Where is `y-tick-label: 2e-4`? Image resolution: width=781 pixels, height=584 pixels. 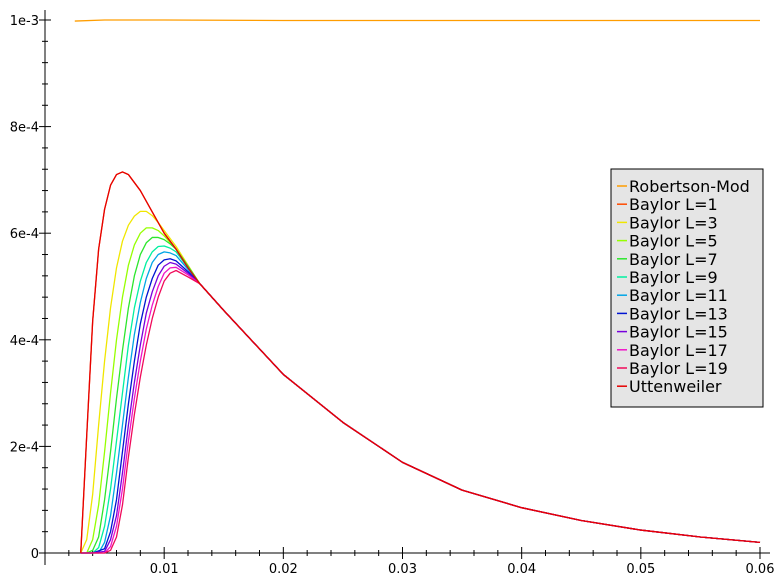 y-tick-label: 2e-4 is located at coordinates (24, 447).